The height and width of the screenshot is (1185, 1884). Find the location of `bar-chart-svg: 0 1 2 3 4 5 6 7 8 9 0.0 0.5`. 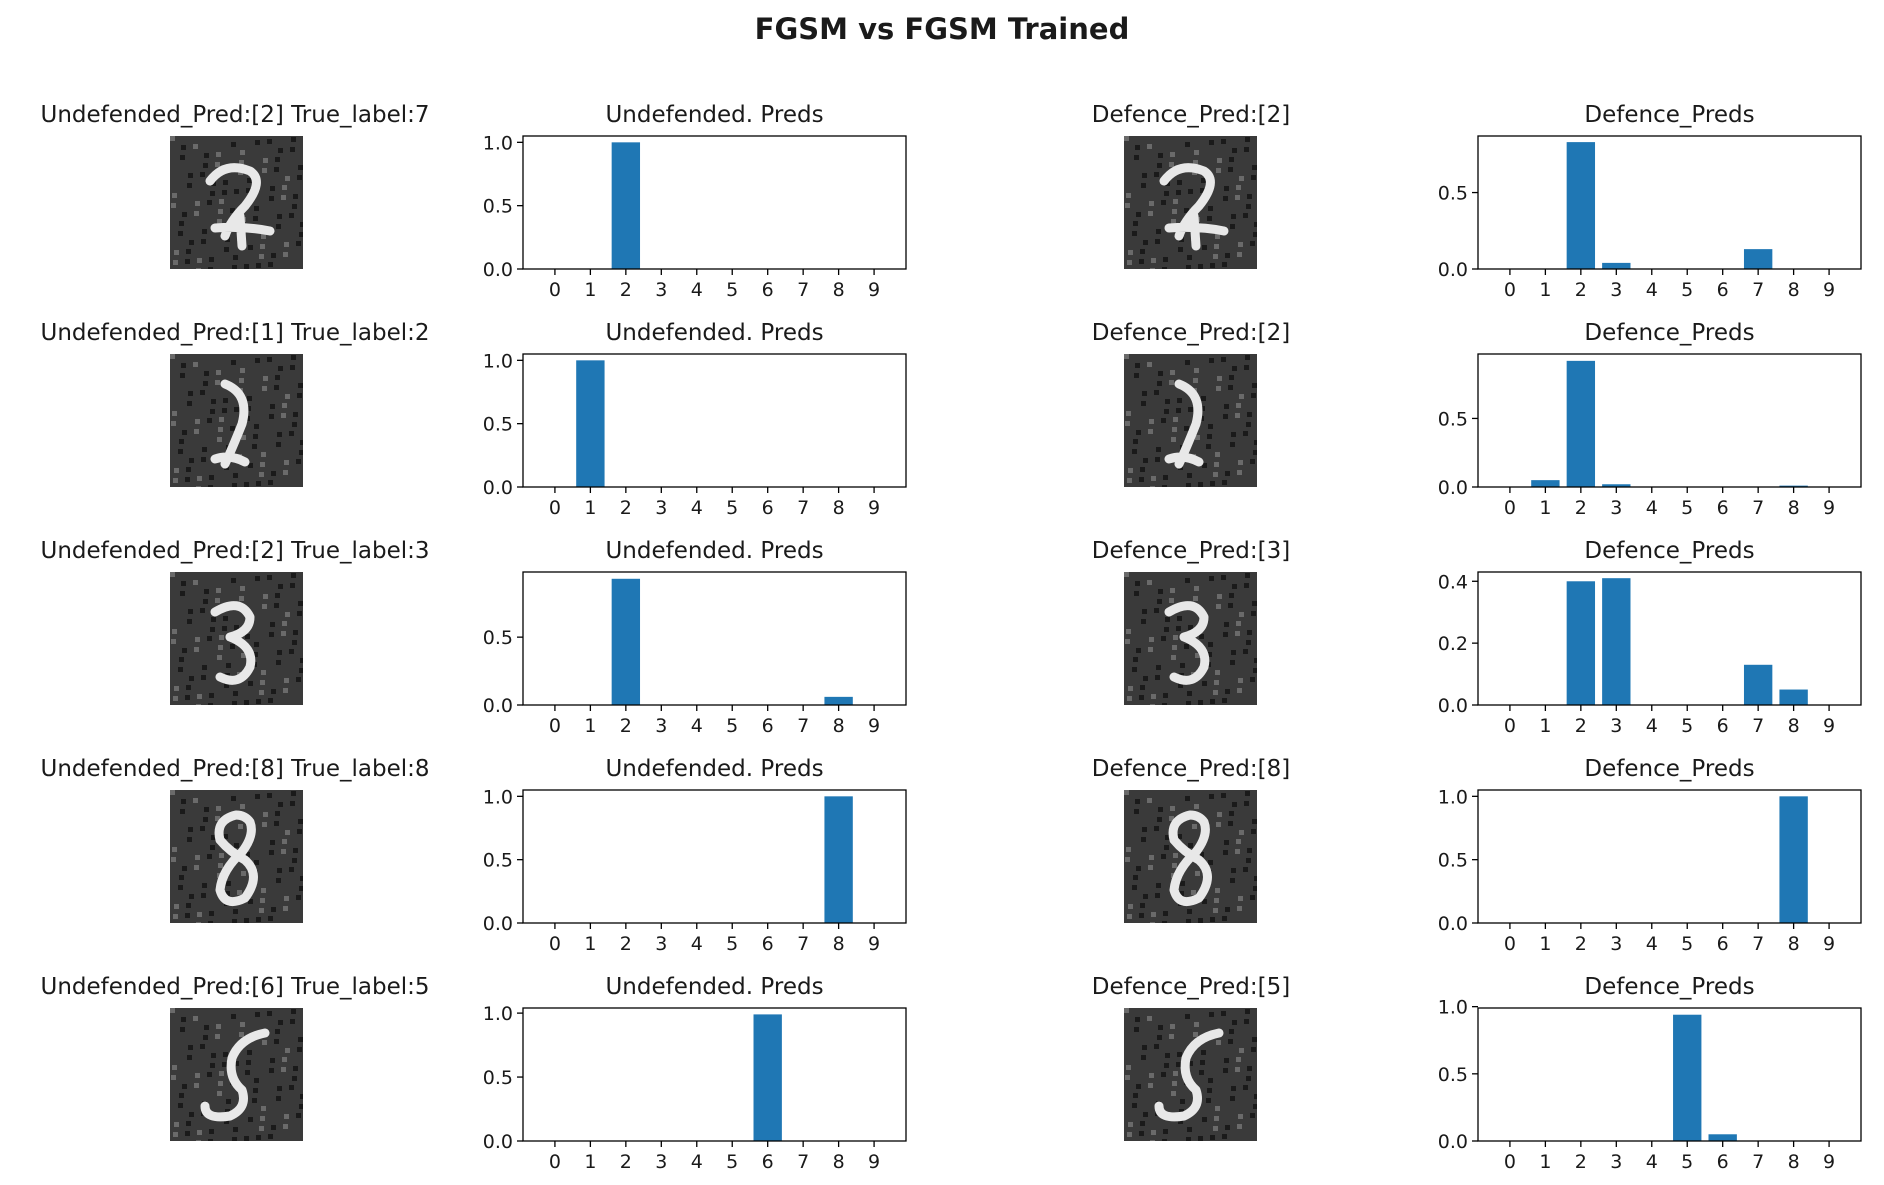

bar-chart-svg: 0 1 2 3 4 5 6 7 8 9 0.0 0.5 is located at coordinates (1650, 436).